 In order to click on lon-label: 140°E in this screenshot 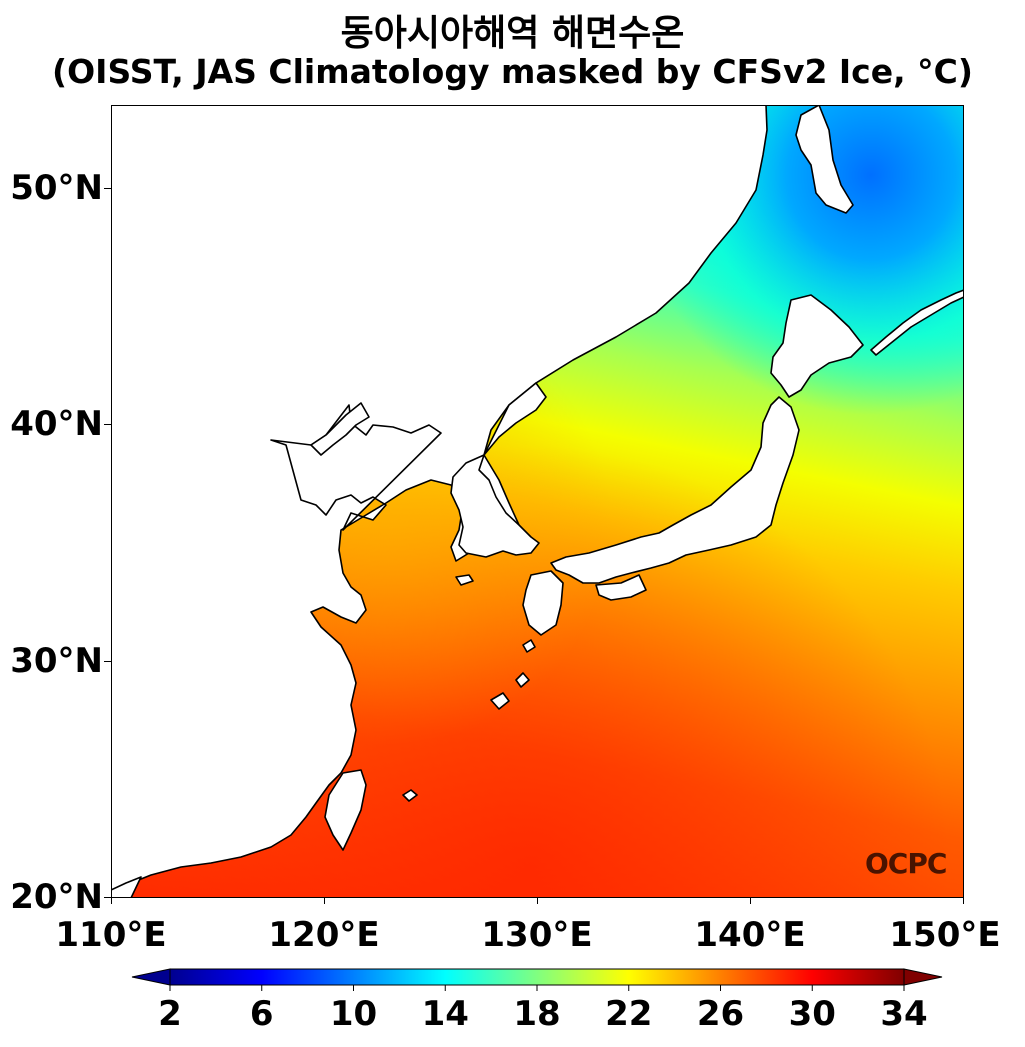, I will do `click(750, 935)`.